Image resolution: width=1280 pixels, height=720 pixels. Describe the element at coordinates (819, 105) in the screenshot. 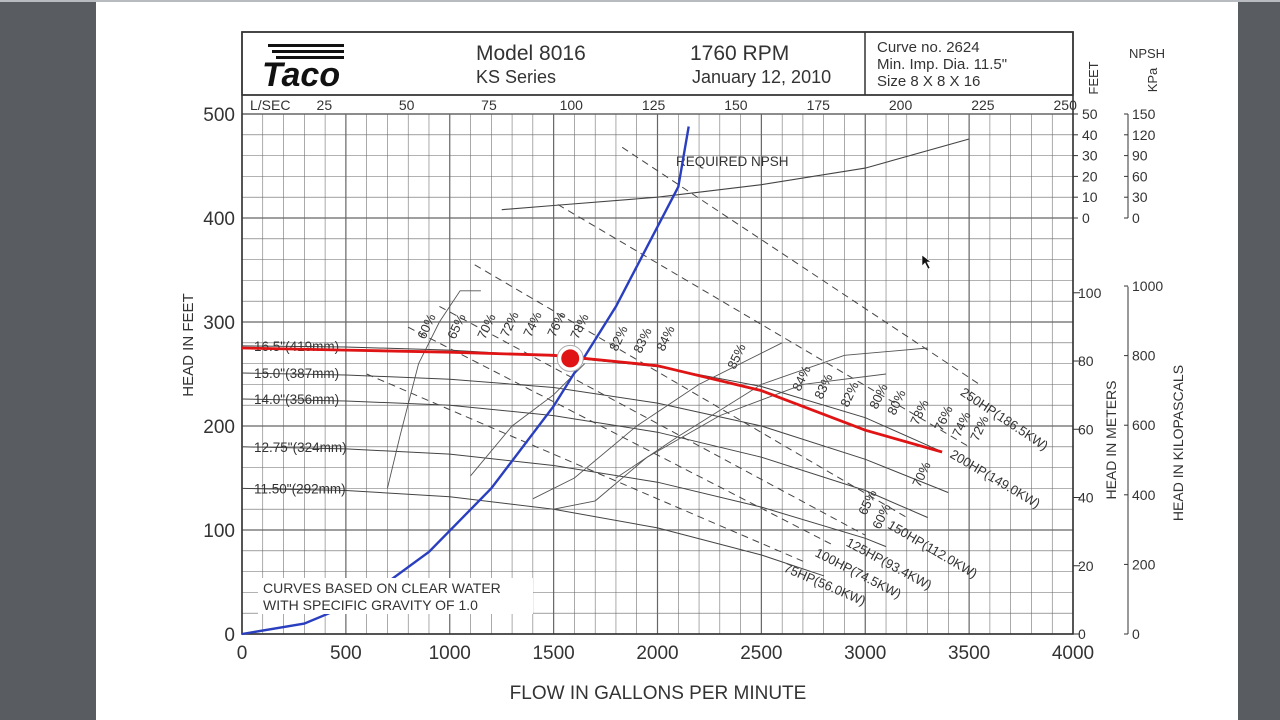

I see `lsec-tick-label: 175` at that location.